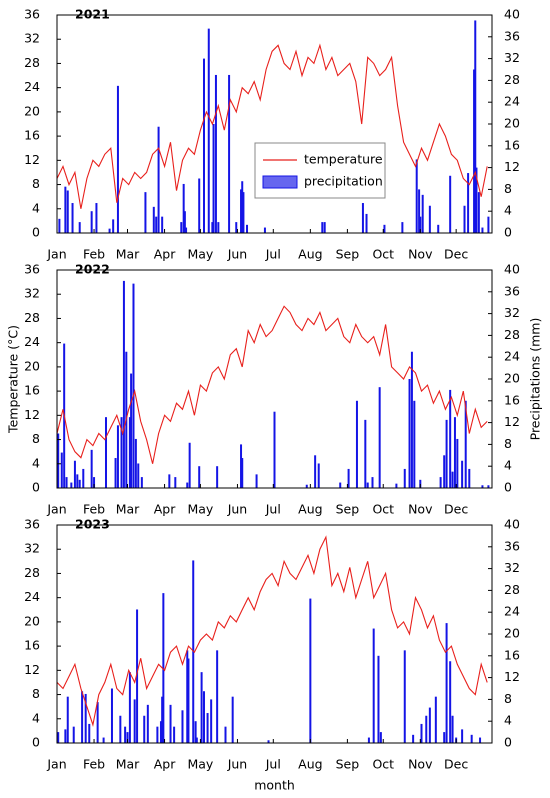 This screenshot has width=550, height=798. Describe the element at coordinates (320, 170) in the screenshot. I see `legend-box` at that location.